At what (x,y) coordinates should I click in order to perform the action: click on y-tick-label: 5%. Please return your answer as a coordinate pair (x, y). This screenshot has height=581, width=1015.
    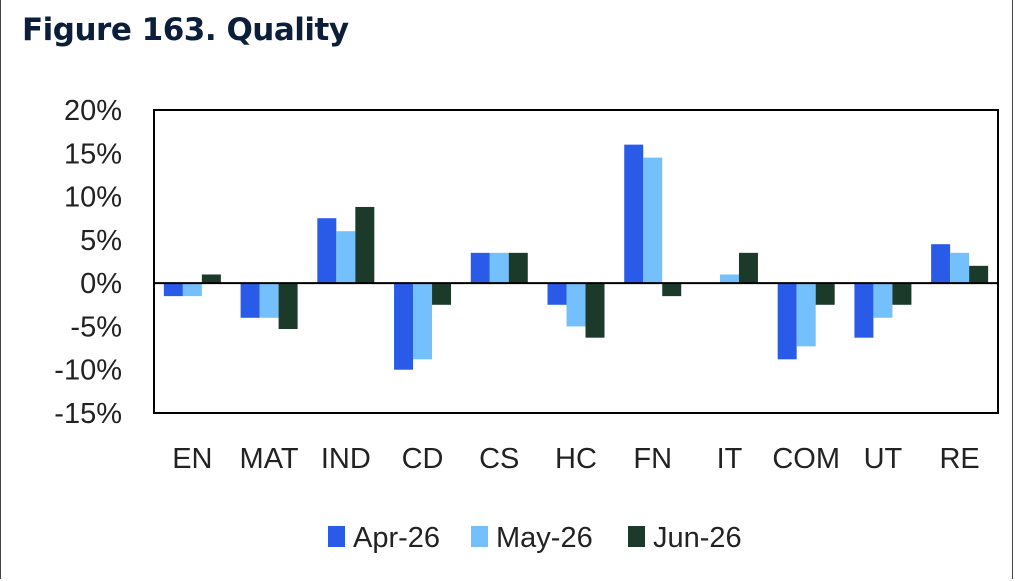
    Looking at the image, I should click on (101, 241).